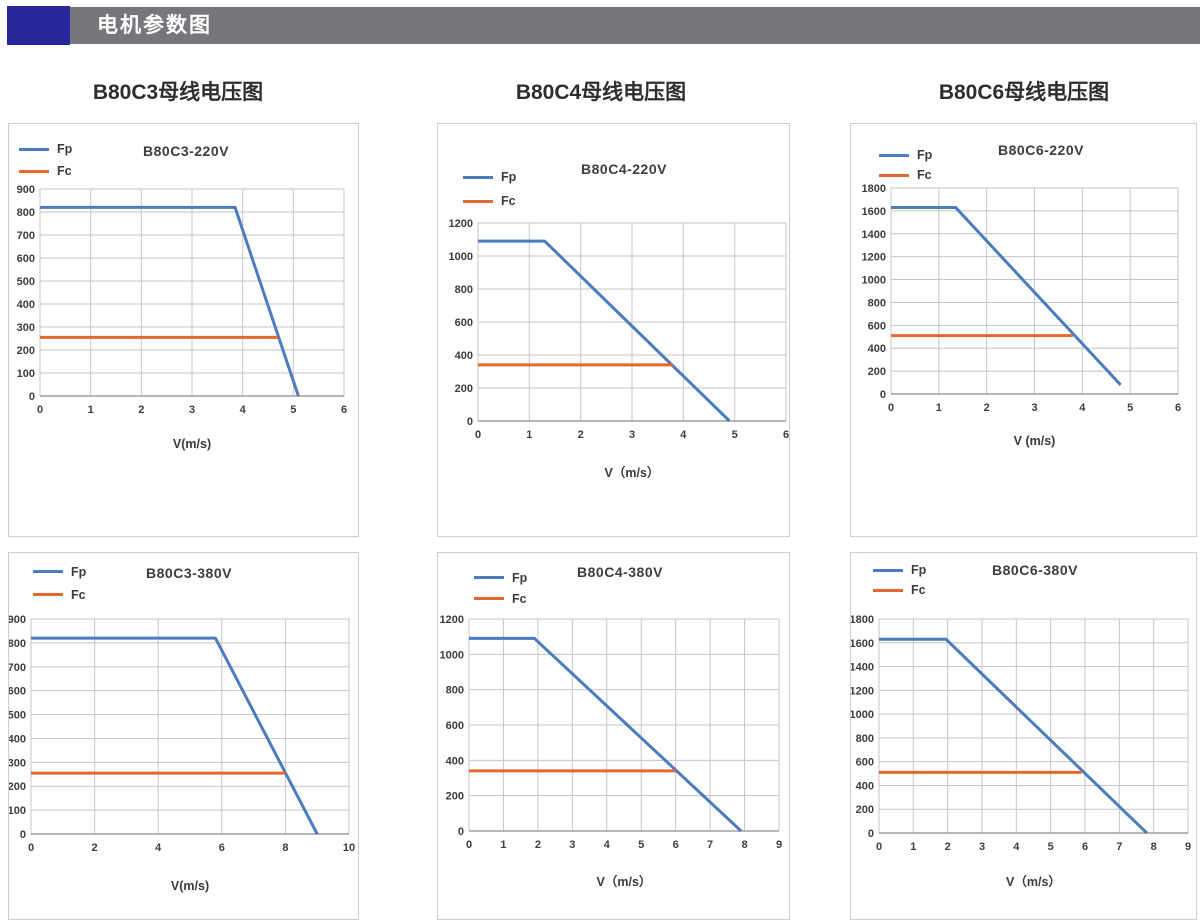  I want to click on svg-text: 10, so click(349, 848).